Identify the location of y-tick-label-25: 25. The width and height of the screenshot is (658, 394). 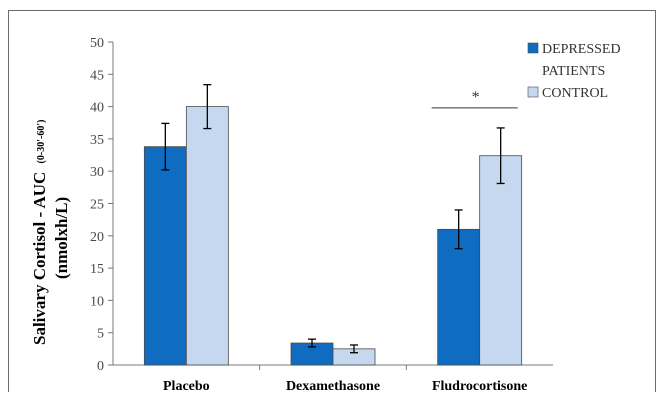
(97, 205).